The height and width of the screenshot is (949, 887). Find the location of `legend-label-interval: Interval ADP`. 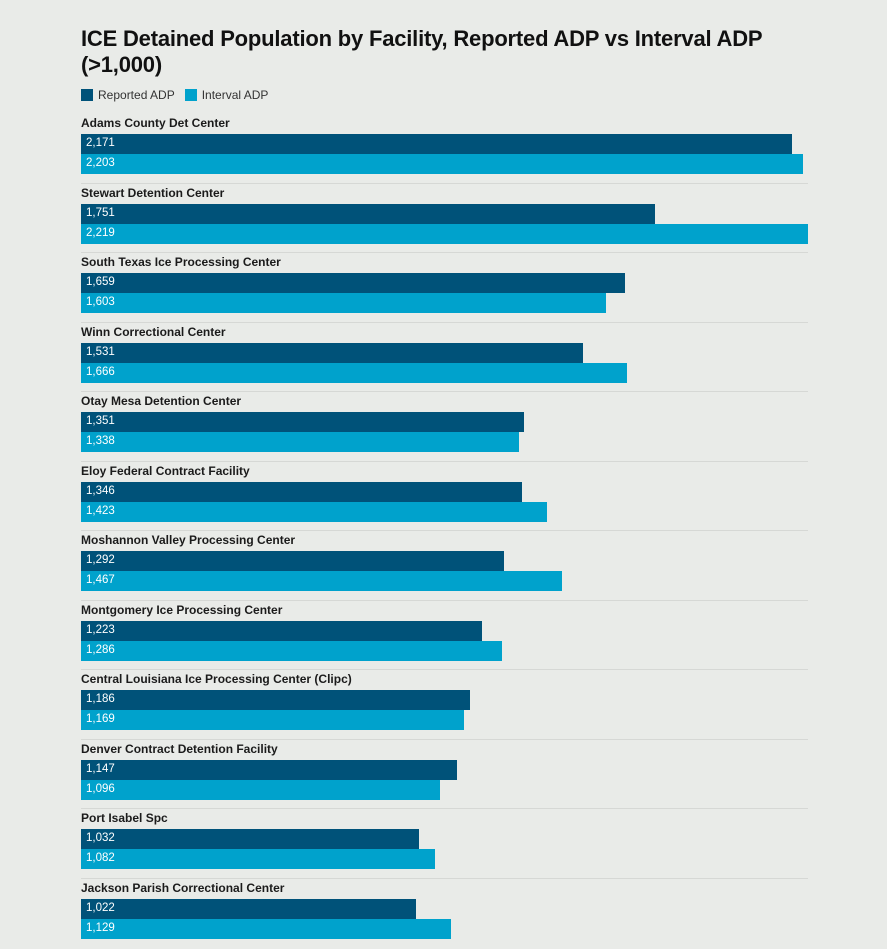

legend-label-interval: Interval ADP is located at coordinates (235, 95).